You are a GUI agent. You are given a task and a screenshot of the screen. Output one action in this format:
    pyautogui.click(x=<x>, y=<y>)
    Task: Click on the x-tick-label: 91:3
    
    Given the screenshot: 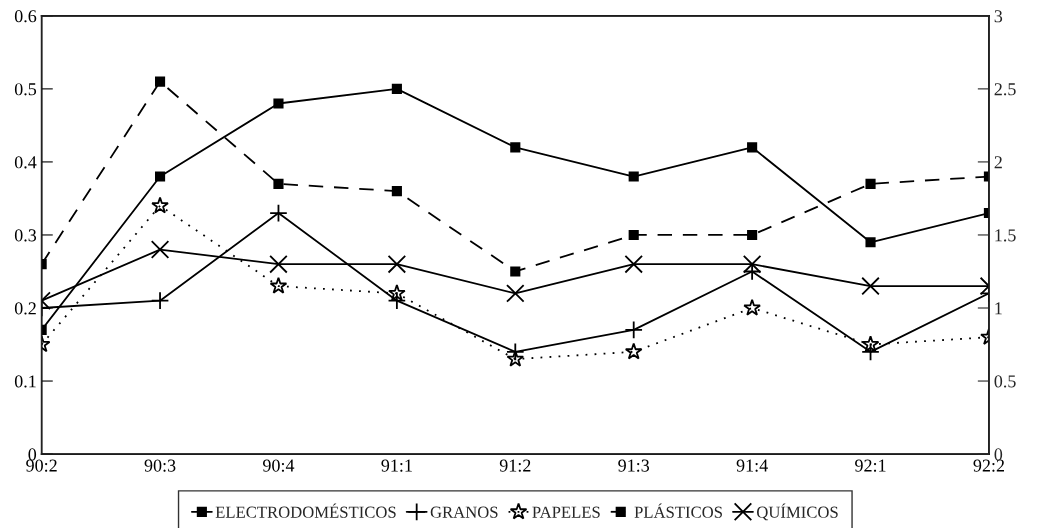 What is the action you would take?
    pyautogui.click(x=634, y=465)
    